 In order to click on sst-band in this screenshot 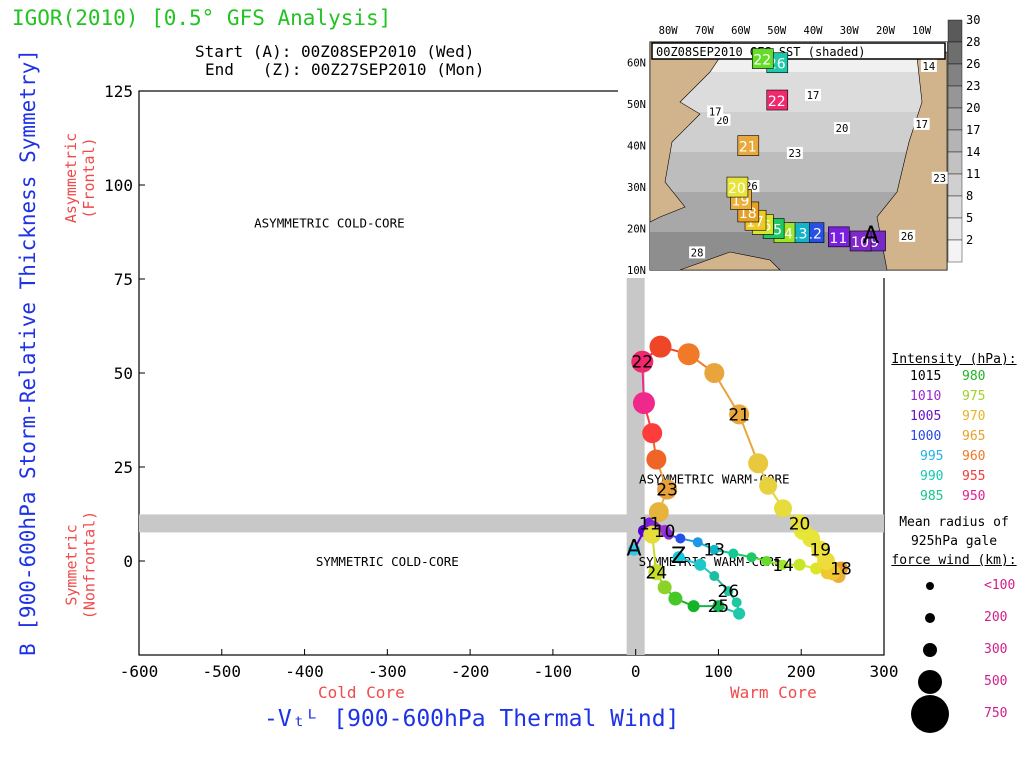, I will do `click(798, 132)`.